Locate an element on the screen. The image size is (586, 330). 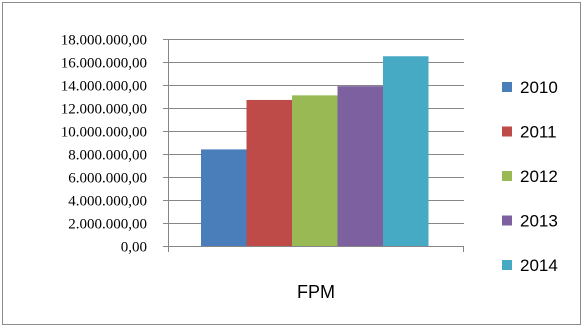
legend-swatch-2013 is located at coordinates (507, 220).